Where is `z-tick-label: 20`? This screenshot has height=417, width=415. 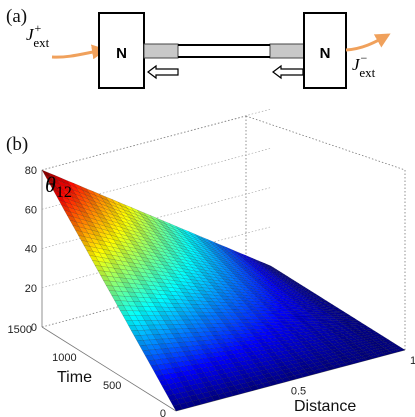
z-tick-label: 20 is located at coordinates (31, 289).